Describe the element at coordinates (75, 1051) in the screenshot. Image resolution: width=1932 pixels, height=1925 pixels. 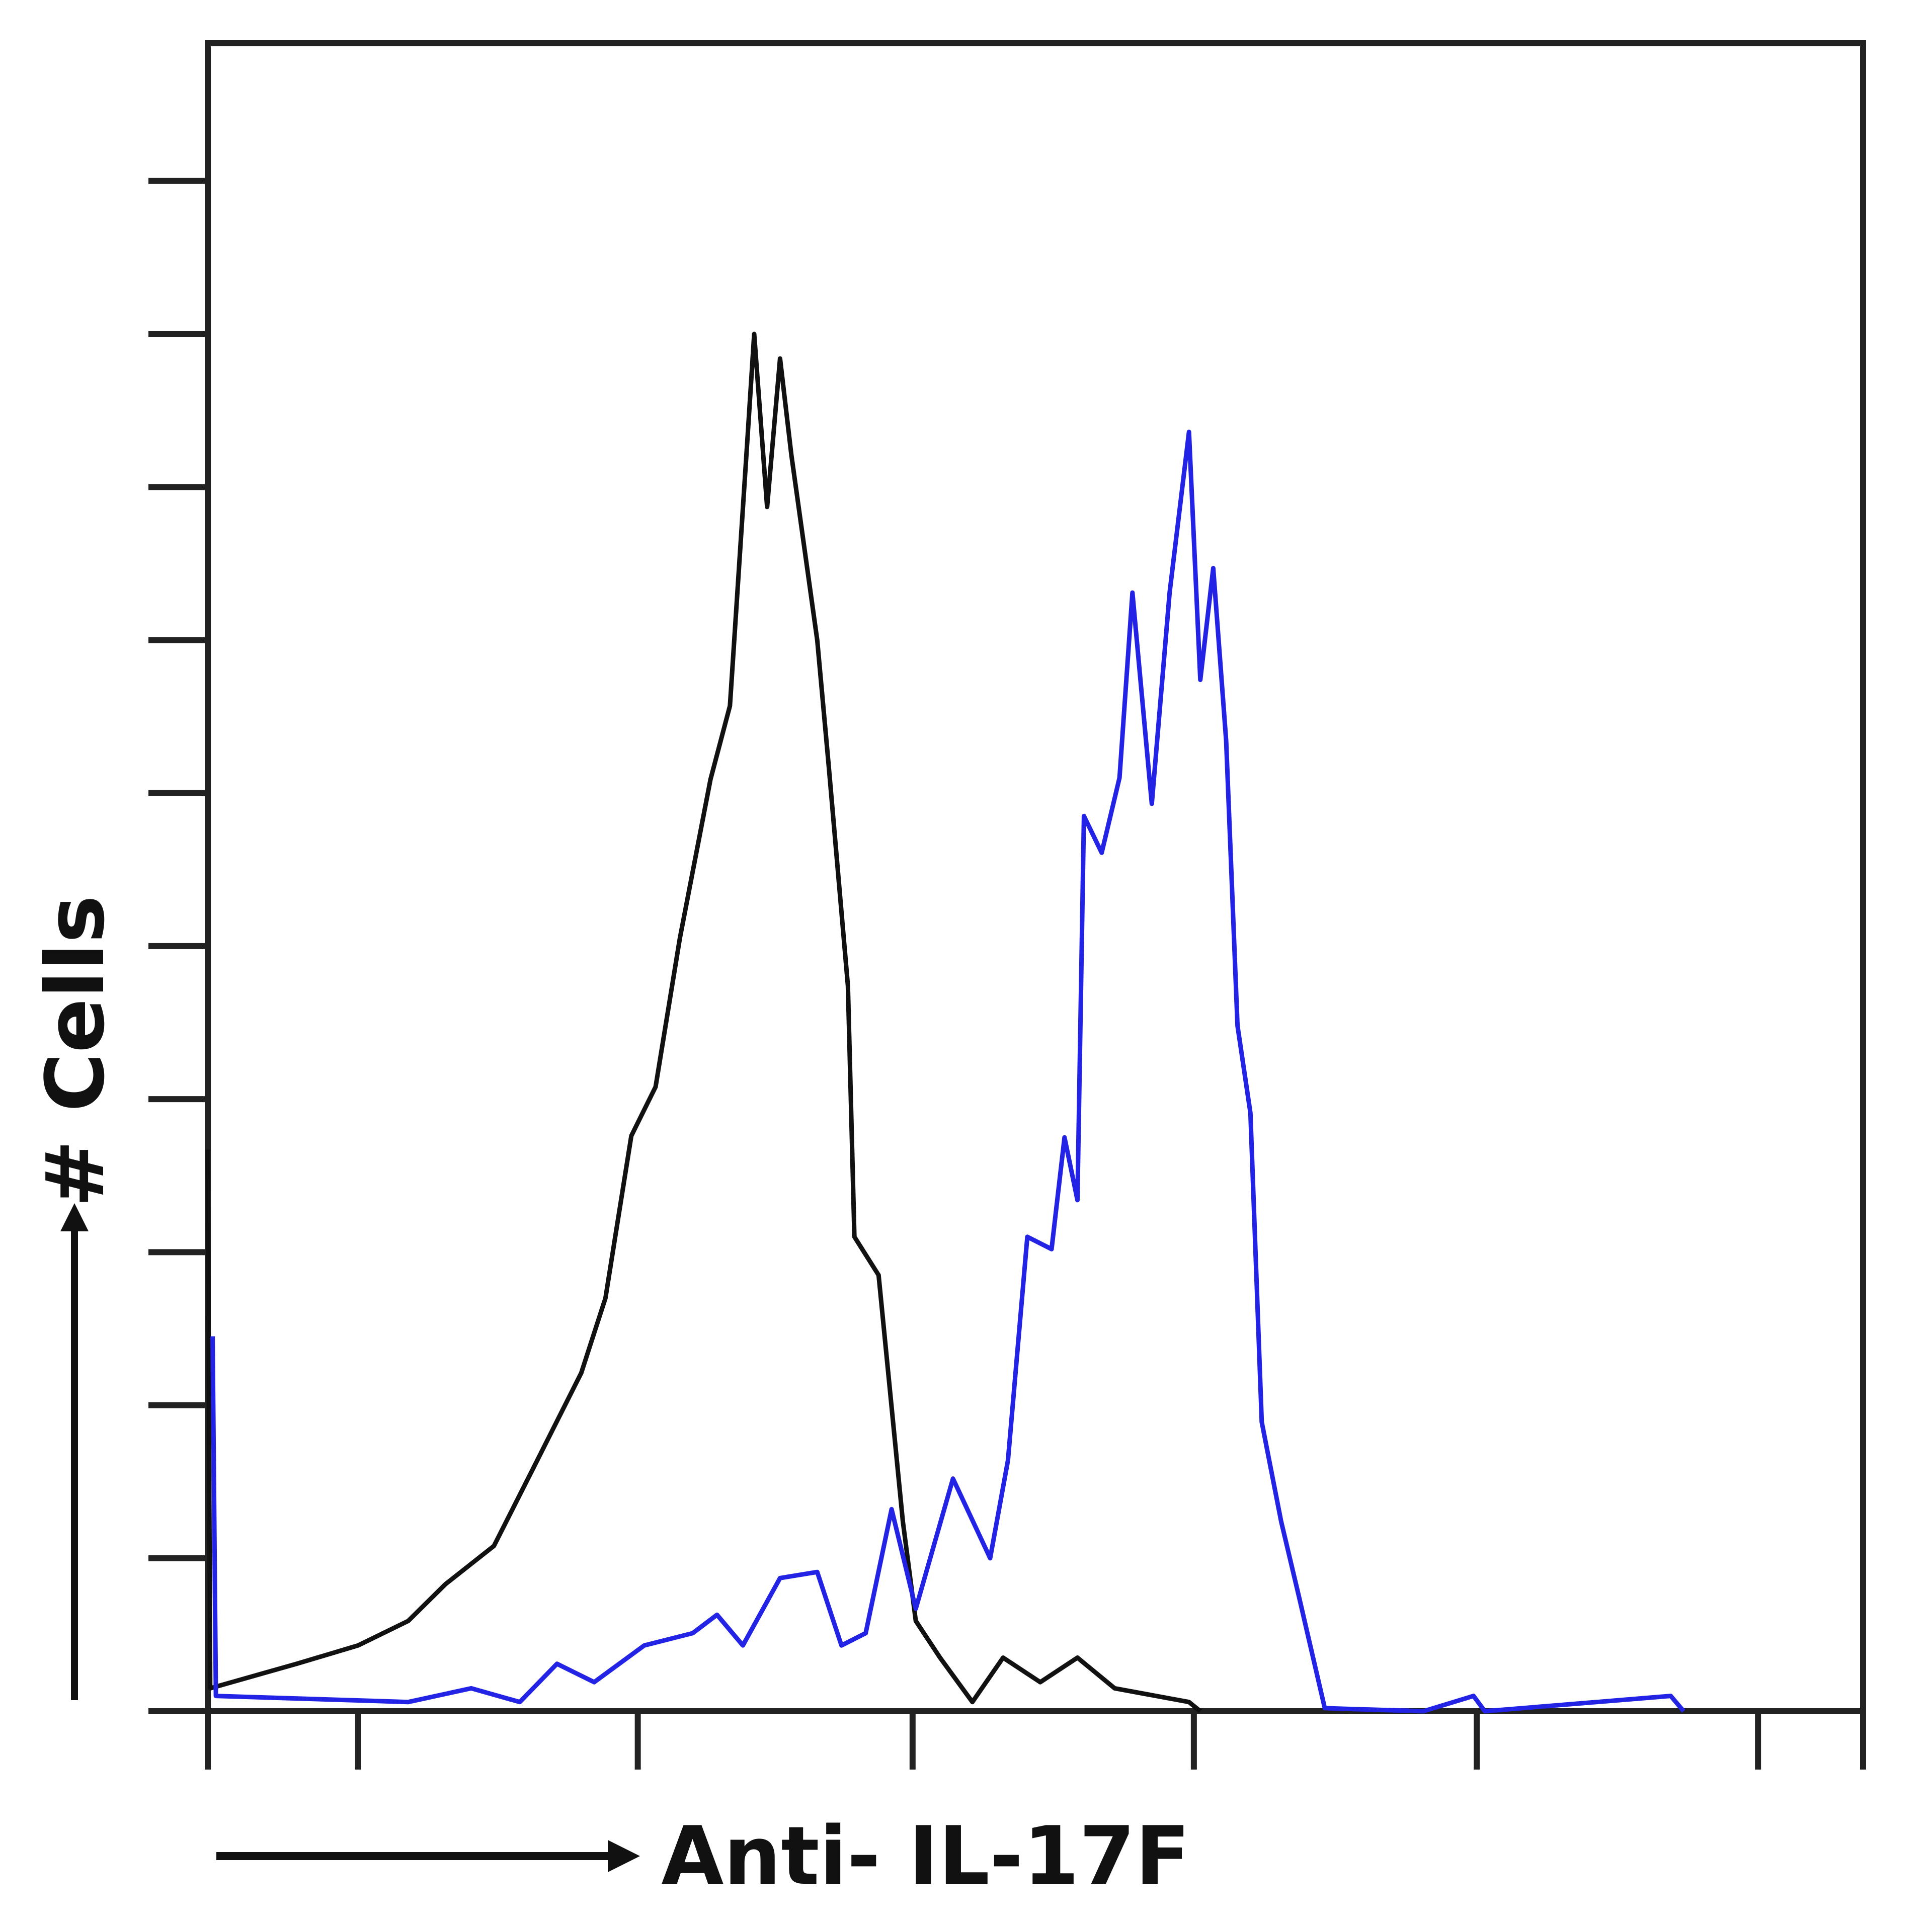
I see `y-axis-label: # Cells` at that location.